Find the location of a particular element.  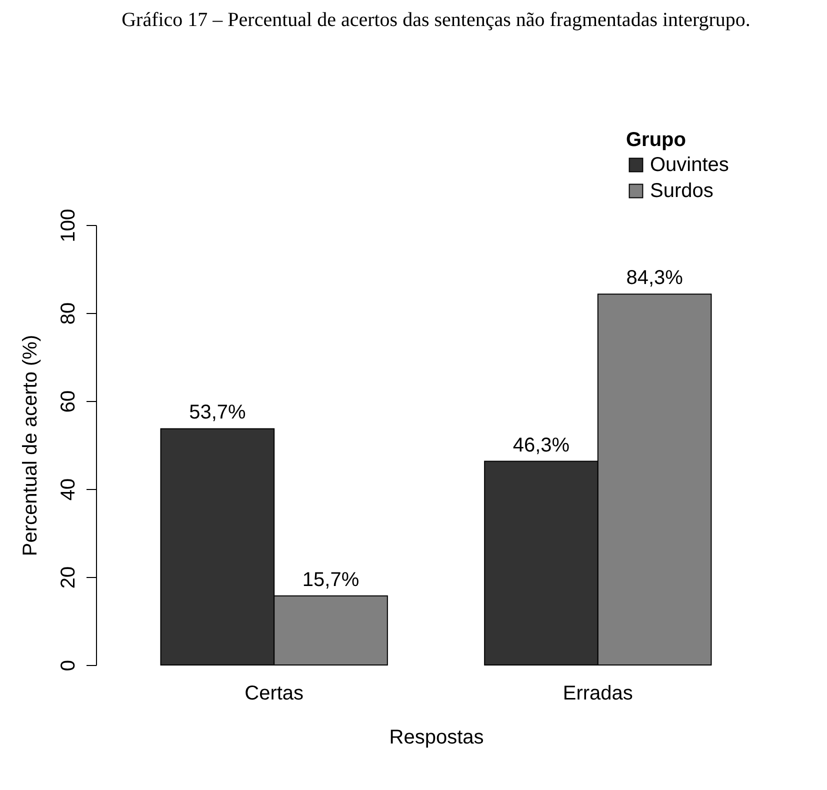

data-label: 46,3% is located at coordinates (541, 445).